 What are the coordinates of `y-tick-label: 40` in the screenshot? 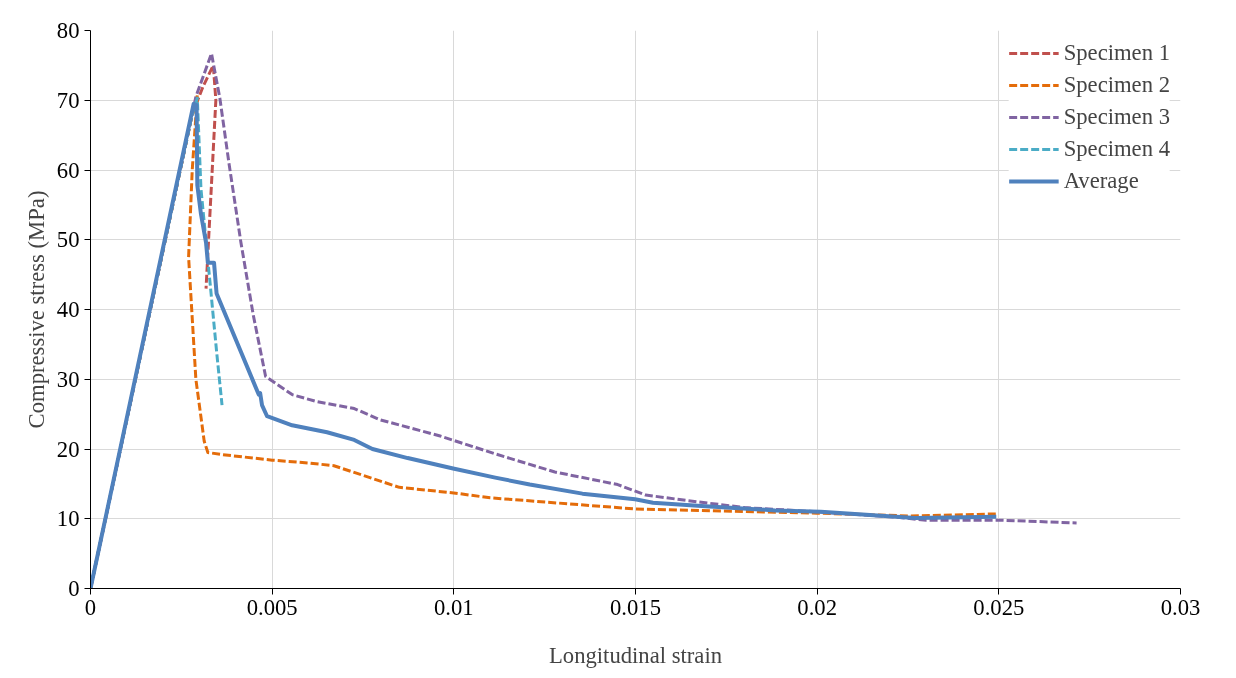 It's located at (68, 309).